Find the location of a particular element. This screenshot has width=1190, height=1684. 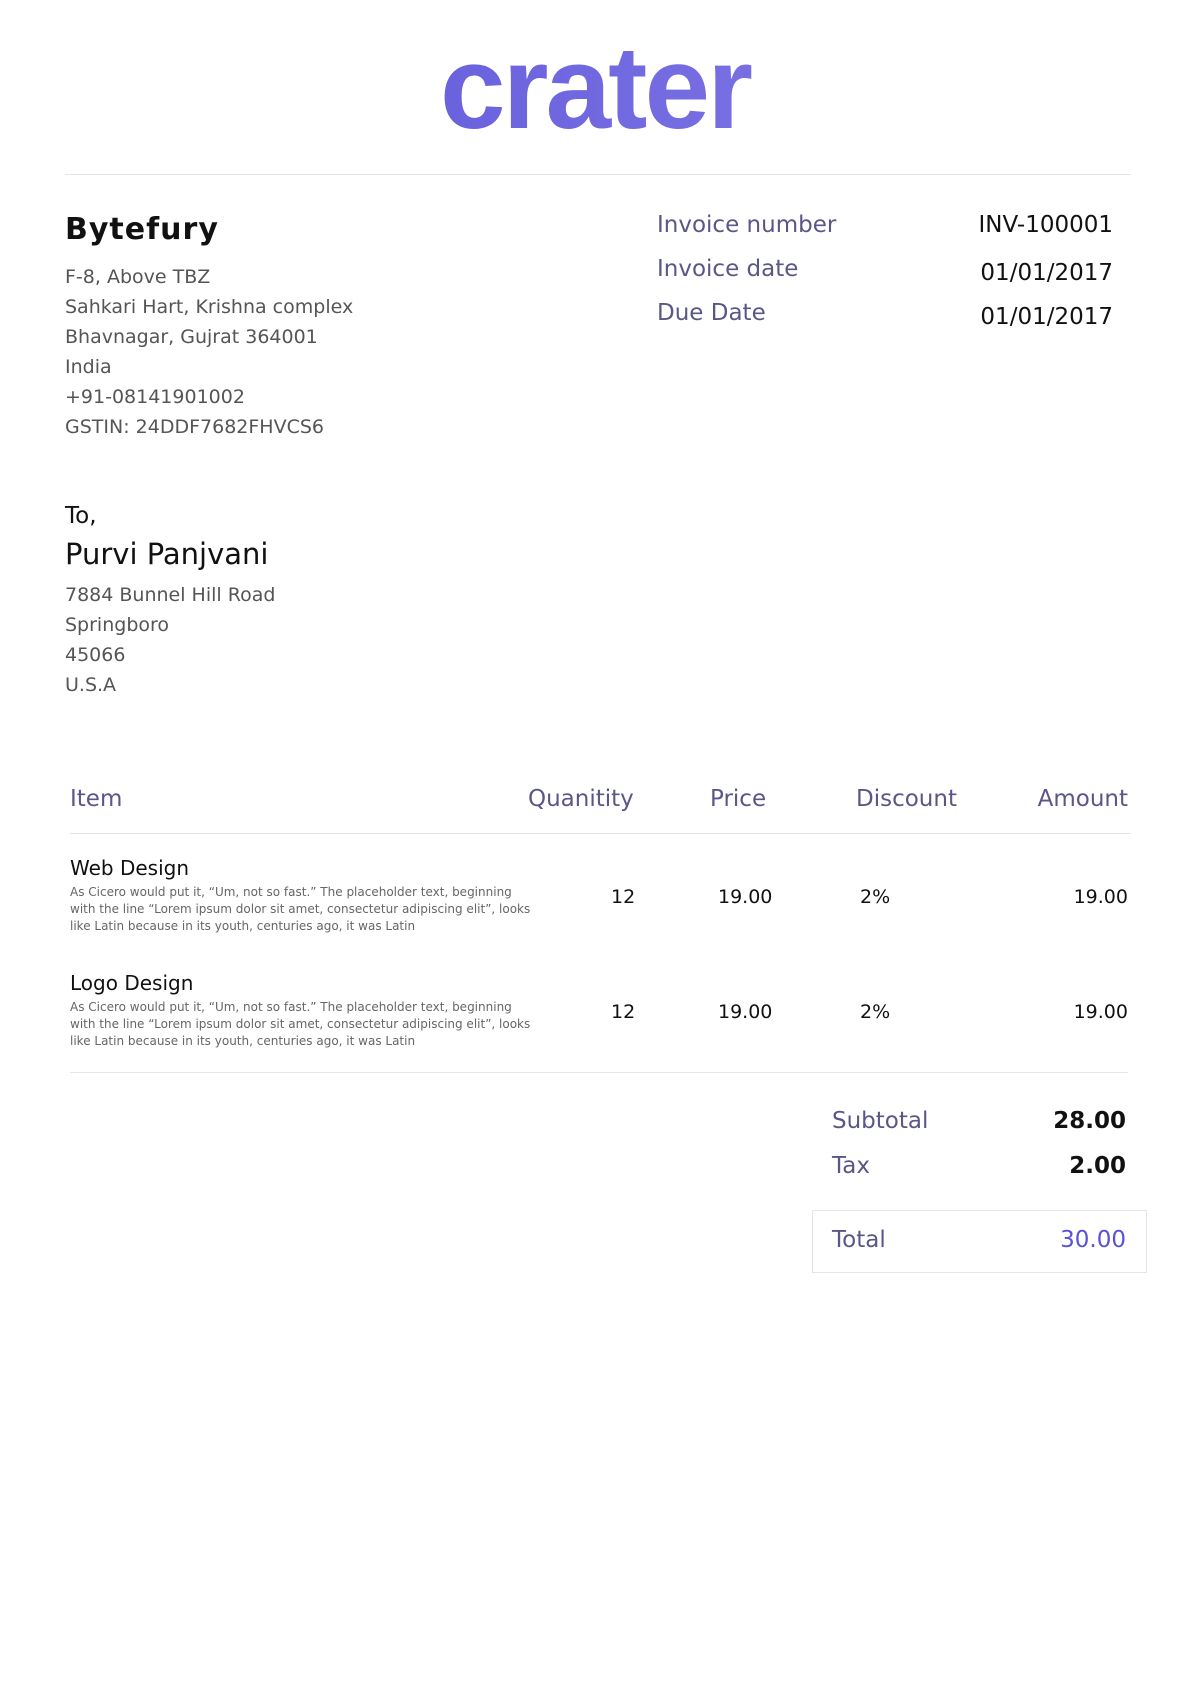

subtotal-label: Subtotal is located at coordinates (880, 1121).